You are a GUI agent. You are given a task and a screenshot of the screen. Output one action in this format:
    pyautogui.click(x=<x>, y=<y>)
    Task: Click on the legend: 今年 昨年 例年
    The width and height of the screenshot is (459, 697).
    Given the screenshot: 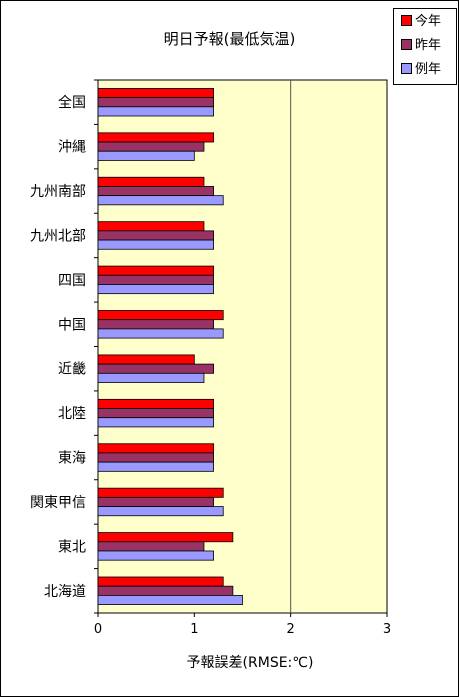 What is the action you would take?
    pyautogui.click(x=425, y=46)
    